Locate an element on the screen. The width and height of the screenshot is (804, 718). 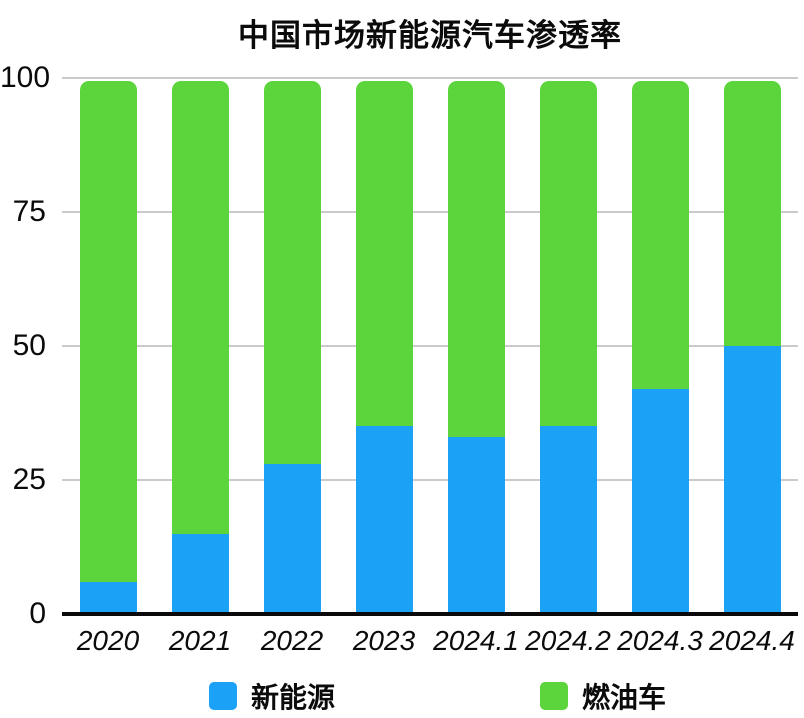
y-tick-label-25: 25 is located at coordinates (29, 479).